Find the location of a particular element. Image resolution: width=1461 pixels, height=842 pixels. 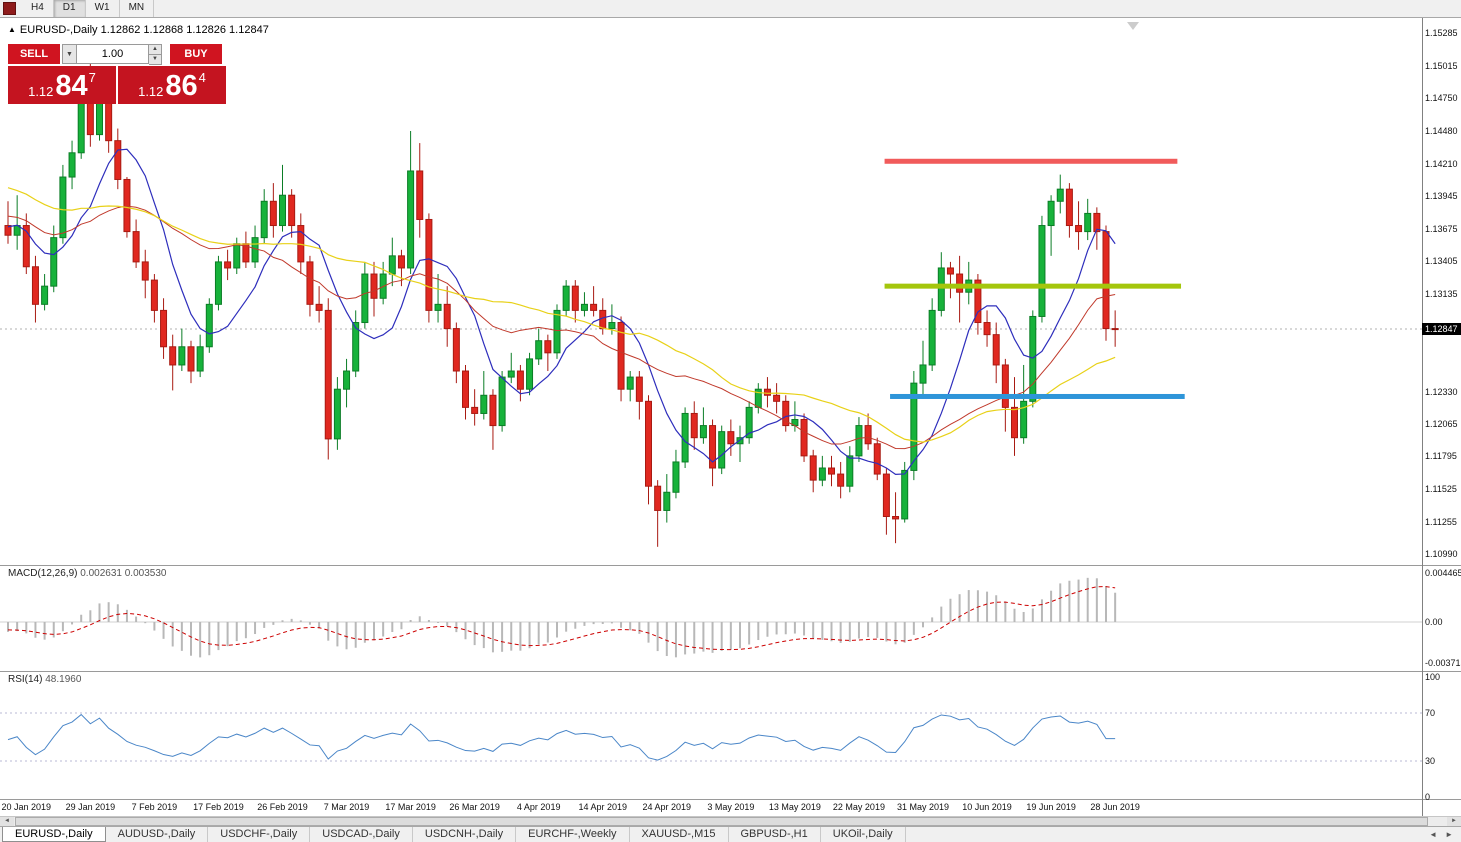

timeframe-buttons: H4 D1 W1 MN is located at coordinates (88, 8).